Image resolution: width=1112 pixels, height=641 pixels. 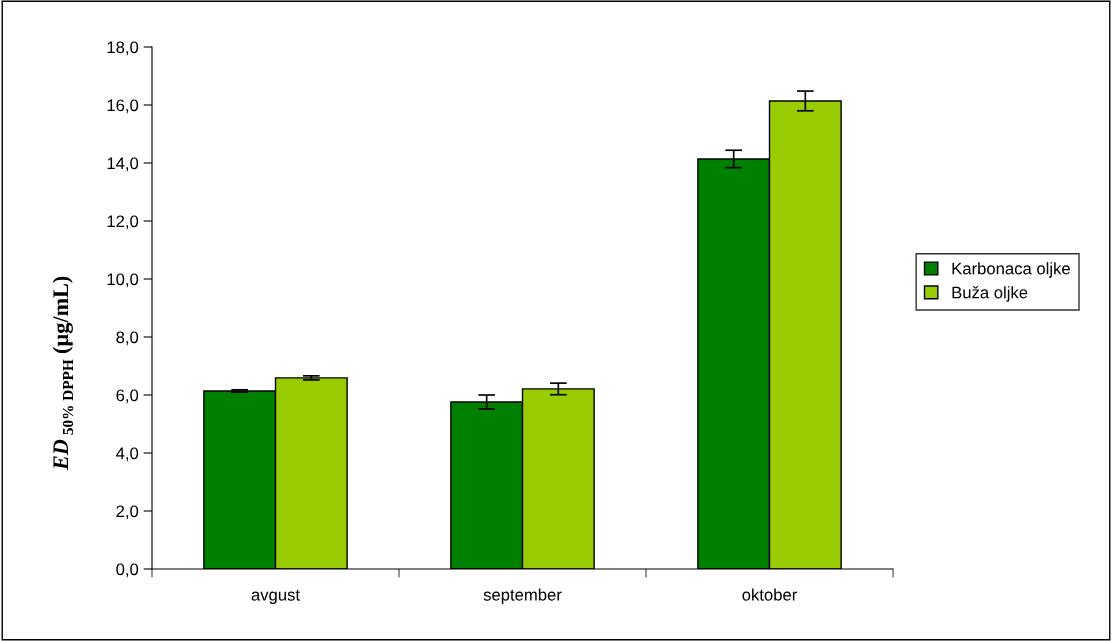 What do you see at coordinates (127, 396) in the screenshot?
I see `y-tick-label: 6,0` at bounding box center [127, 396].